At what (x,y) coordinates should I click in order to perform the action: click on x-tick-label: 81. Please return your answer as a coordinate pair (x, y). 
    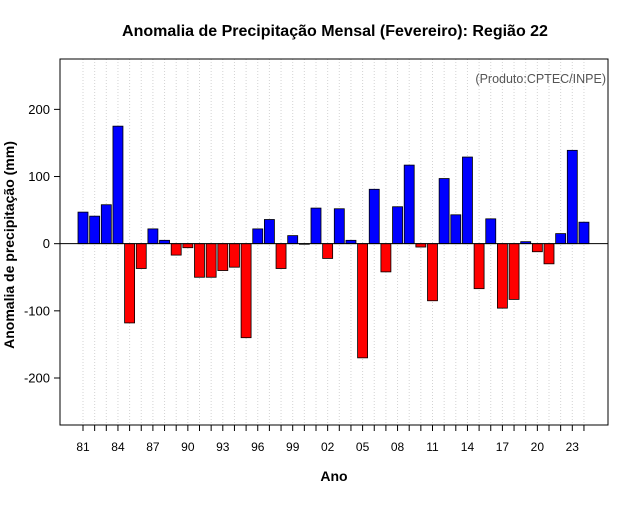
    Looking at the image, I should click on (83, 447).